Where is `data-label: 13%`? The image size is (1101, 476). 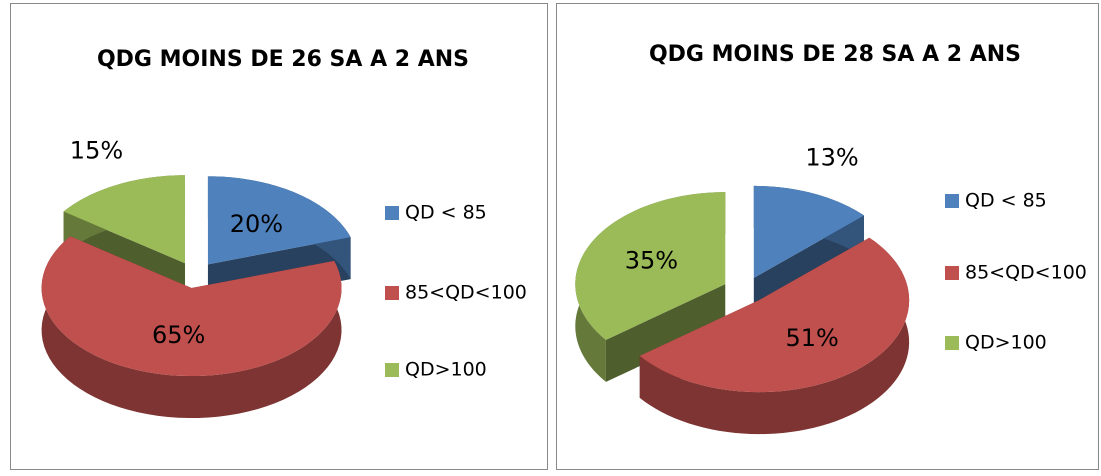 data-label: 13% is located at coordinates (831, 157).